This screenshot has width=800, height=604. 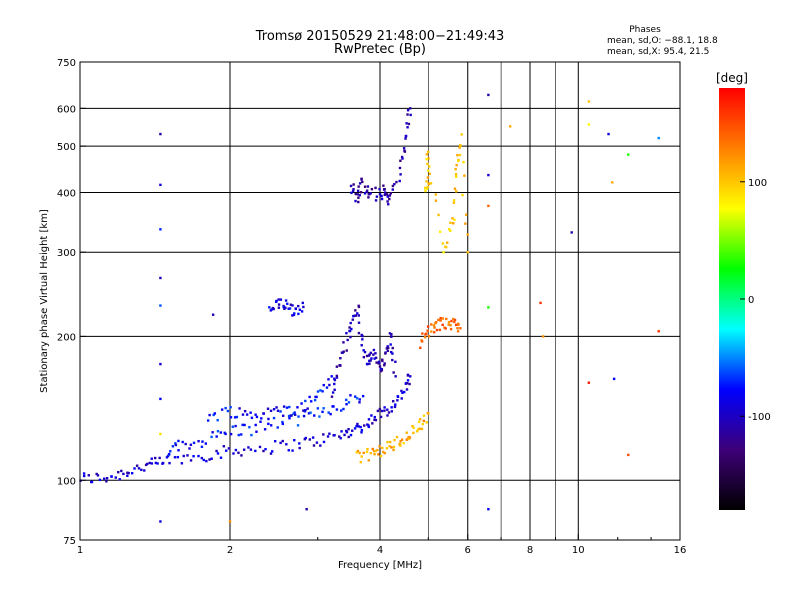 I want to click on y-tick-label: 75, so click(x=69, y=541).